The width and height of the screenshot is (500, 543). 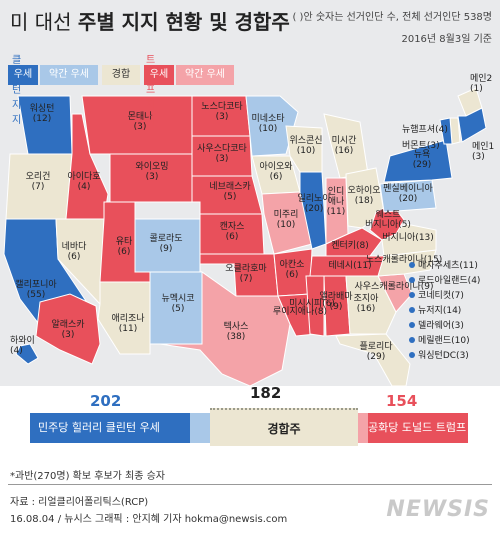 What do you see at coordinates (38, 181) in the screenshot?
I see `state-label: 오리건 (7)` at bounding box center [38, 181].